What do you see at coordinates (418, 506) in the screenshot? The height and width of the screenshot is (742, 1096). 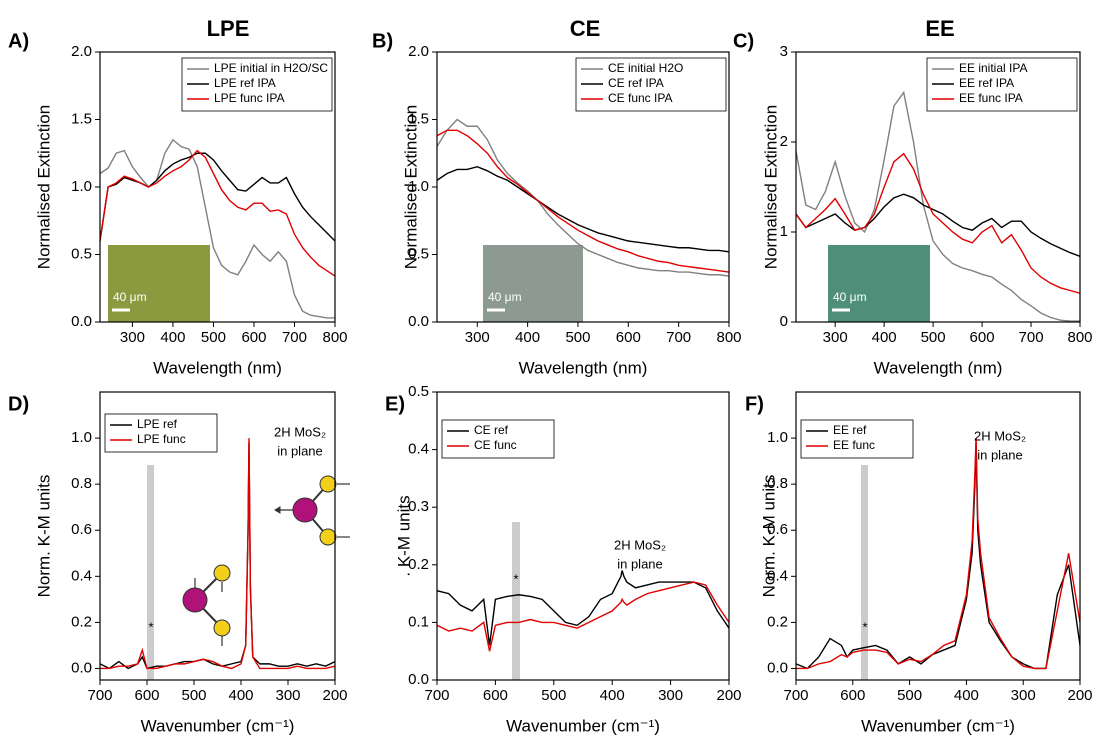 I see `y-tick-label: 0.3` at bounding box center [418, 506].